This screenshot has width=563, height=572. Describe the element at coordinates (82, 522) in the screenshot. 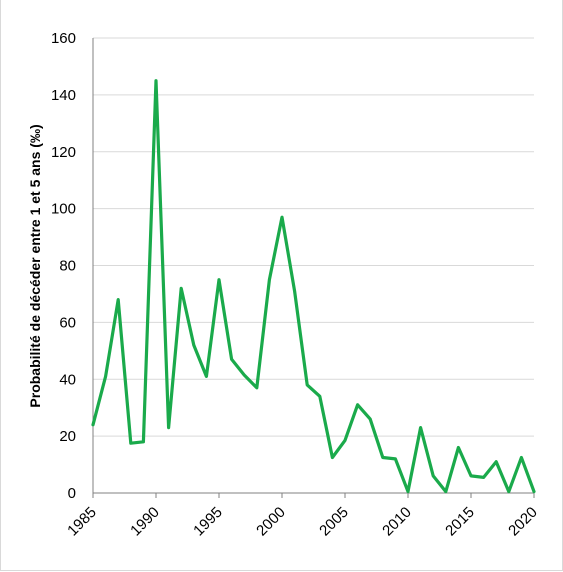

I see `x-tick-label: 1985` at that location.